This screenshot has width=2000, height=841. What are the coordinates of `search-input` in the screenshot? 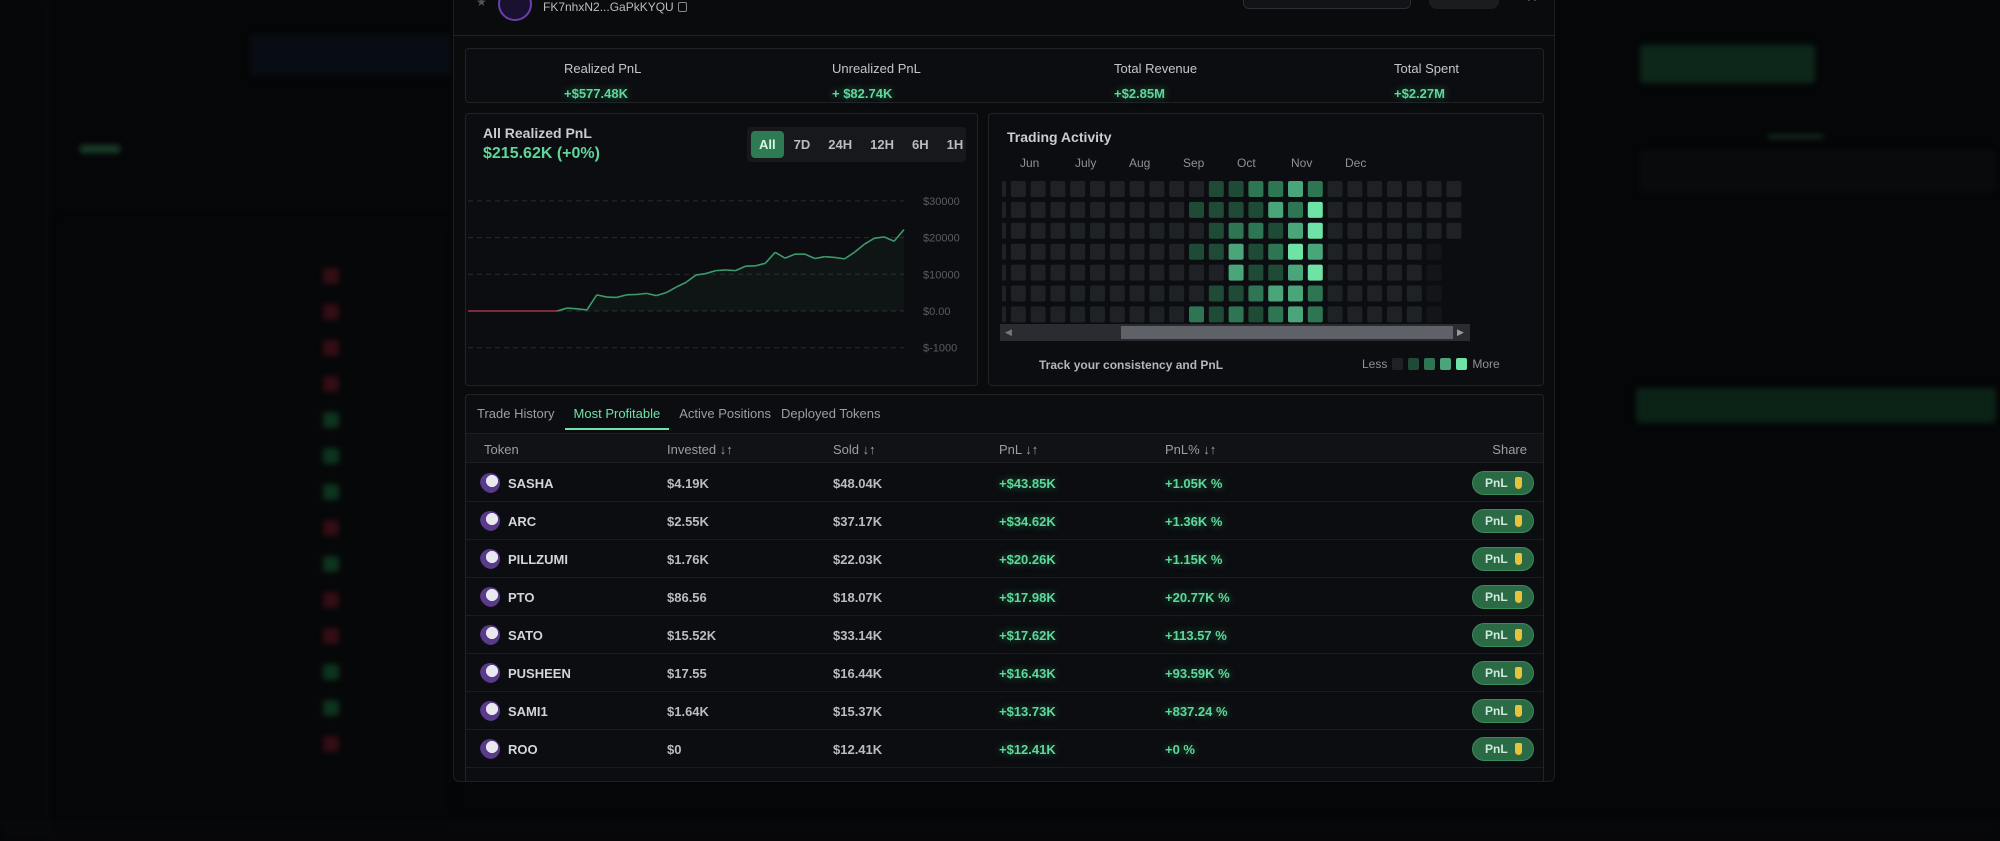 It's located at (1327, 4).